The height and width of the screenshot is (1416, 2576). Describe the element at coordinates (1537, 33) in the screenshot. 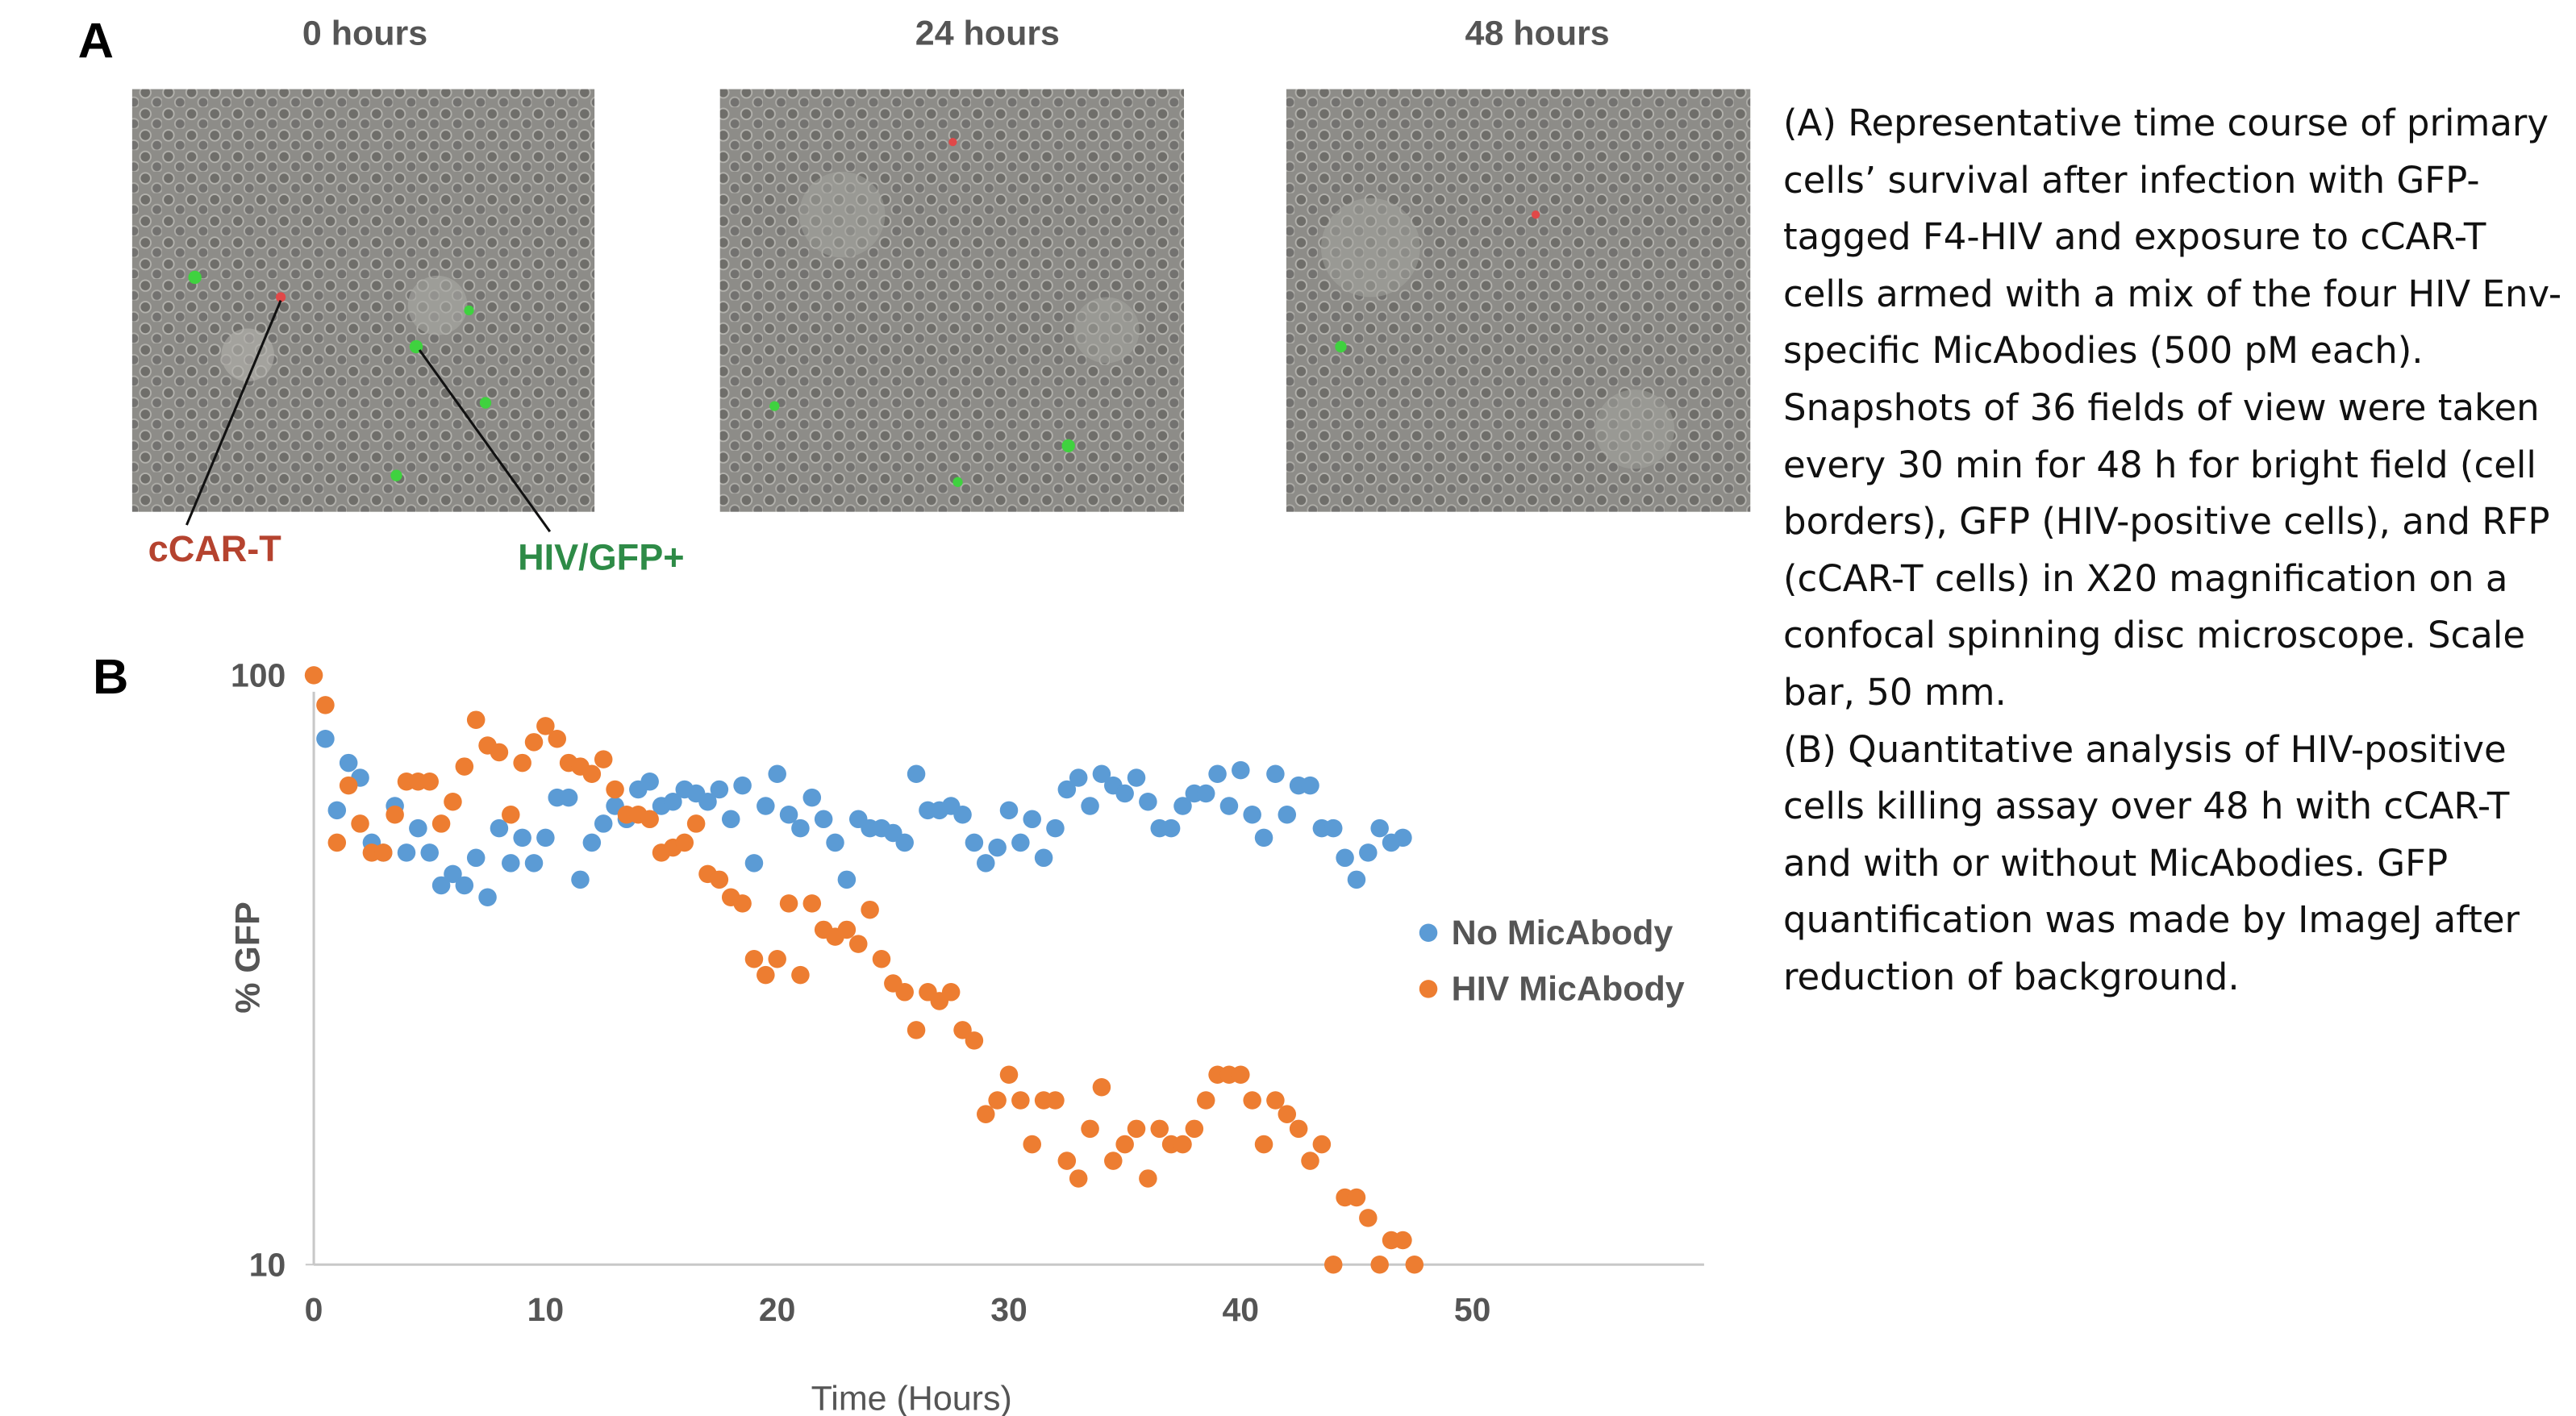

I see `image-title: 48 hours` at that location.